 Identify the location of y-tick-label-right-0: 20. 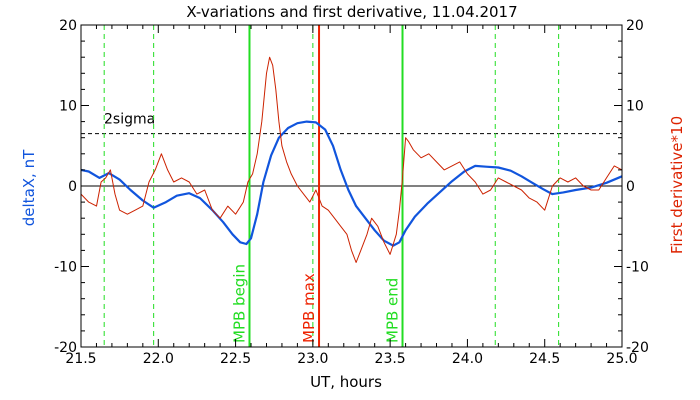
(635, 26).